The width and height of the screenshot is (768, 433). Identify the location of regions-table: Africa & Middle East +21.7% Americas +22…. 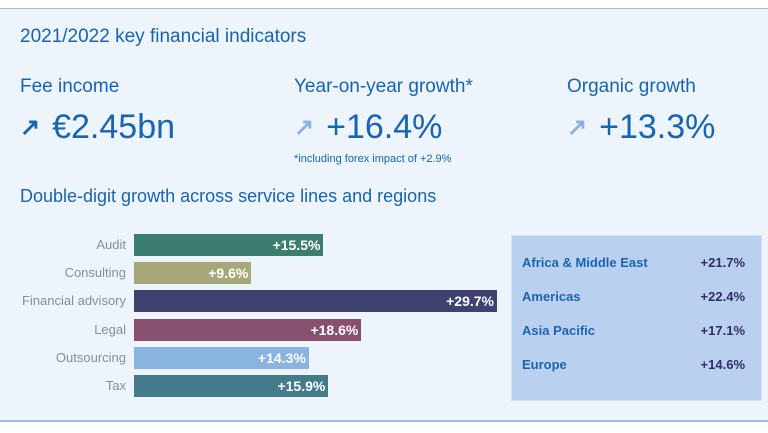
(636, 318).